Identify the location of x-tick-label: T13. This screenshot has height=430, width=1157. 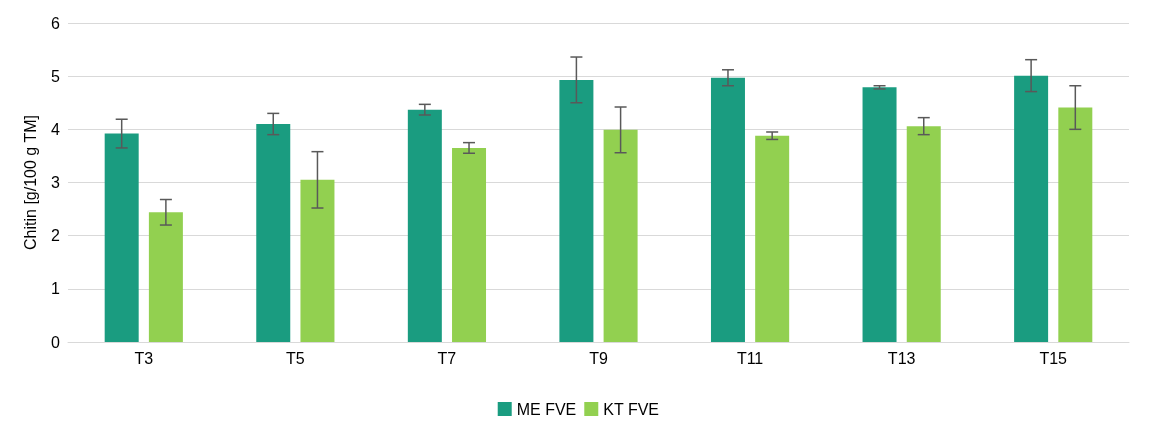
(901, 358).